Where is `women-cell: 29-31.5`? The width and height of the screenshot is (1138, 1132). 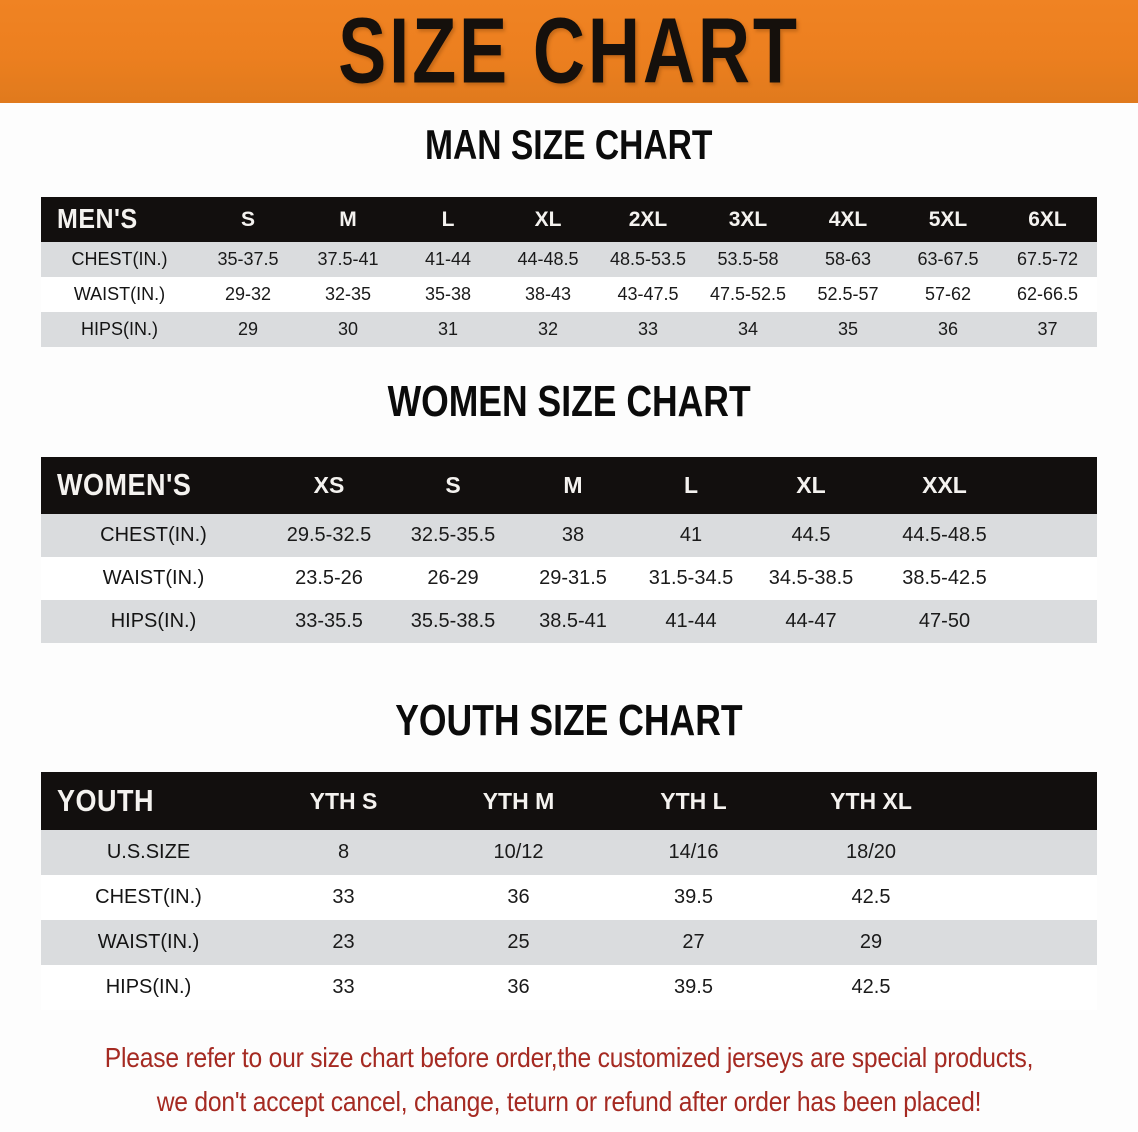
women-cell: 29-31.5 is located at coordinates (573, 578).